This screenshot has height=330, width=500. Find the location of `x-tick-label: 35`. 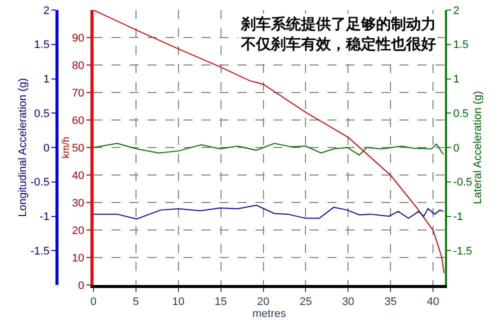

x-tick-label: 35 is located at coordinates (390, 302).